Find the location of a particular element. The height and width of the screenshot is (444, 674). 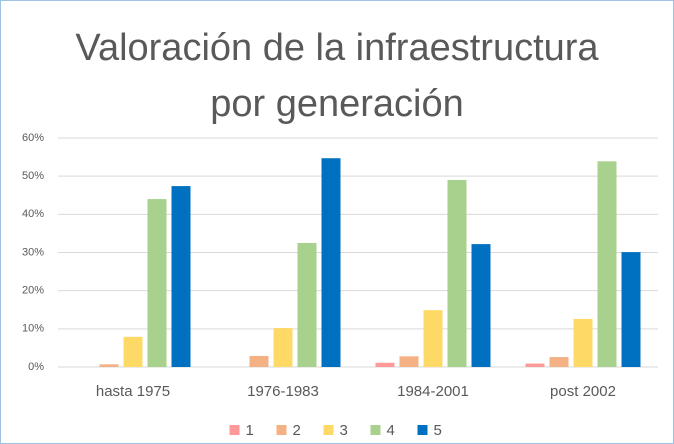

y-tick-label: 50% is located at coordinates (33, 176).